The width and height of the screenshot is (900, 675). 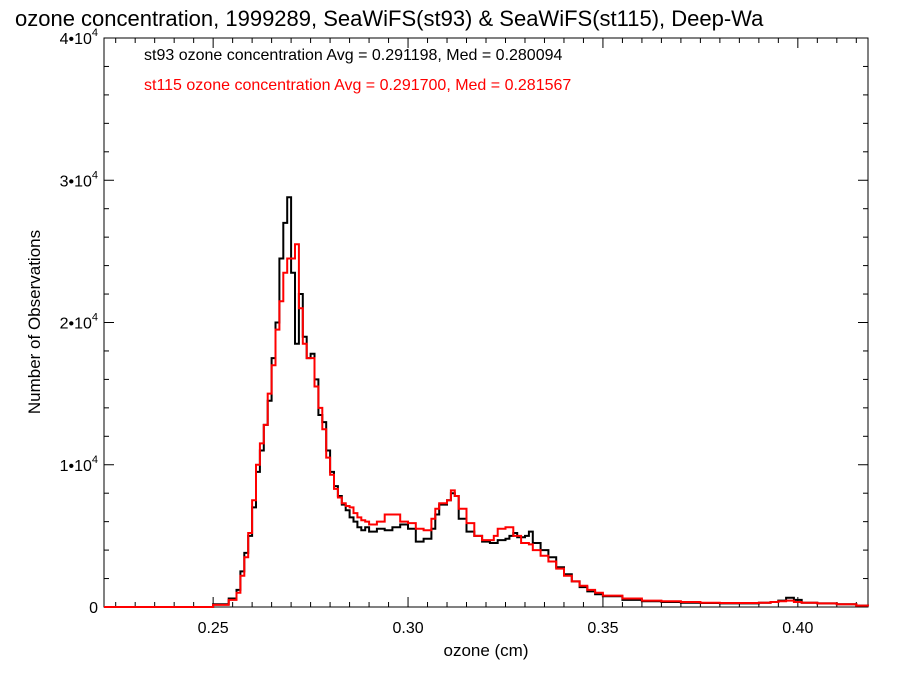 What do you see at coordinates (79, 37) in the screenshot?
I see `y-tick-label: 4•104` at bounding box center [79, 37].